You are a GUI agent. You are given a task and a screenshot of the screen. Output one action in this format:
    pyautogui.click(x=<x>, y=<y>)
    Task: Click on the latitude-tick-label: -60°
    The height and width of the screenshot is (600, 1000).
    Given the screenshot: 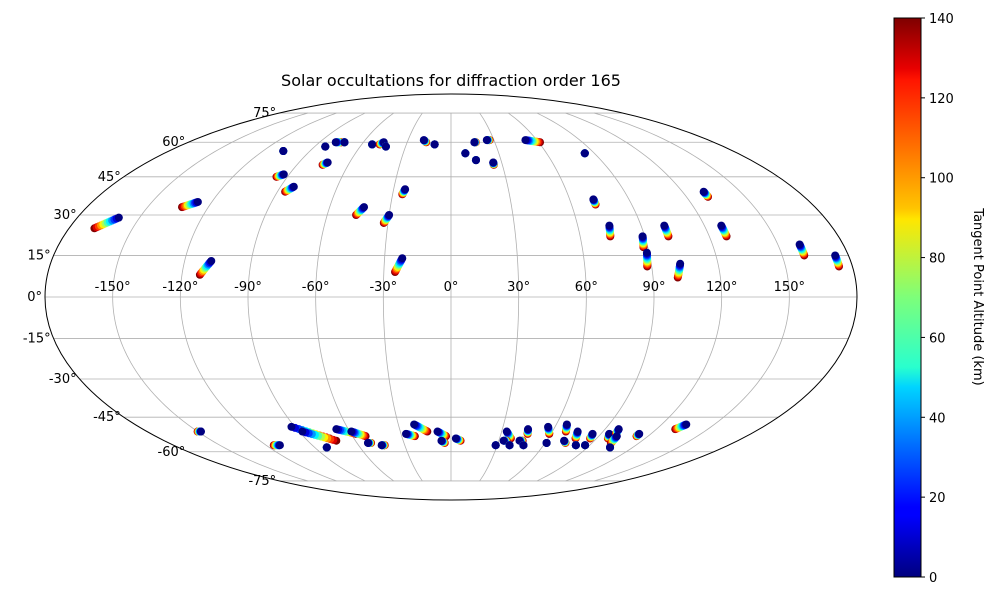 What is the action you would take?
    pyautogui.click(x=172, y=452)
    